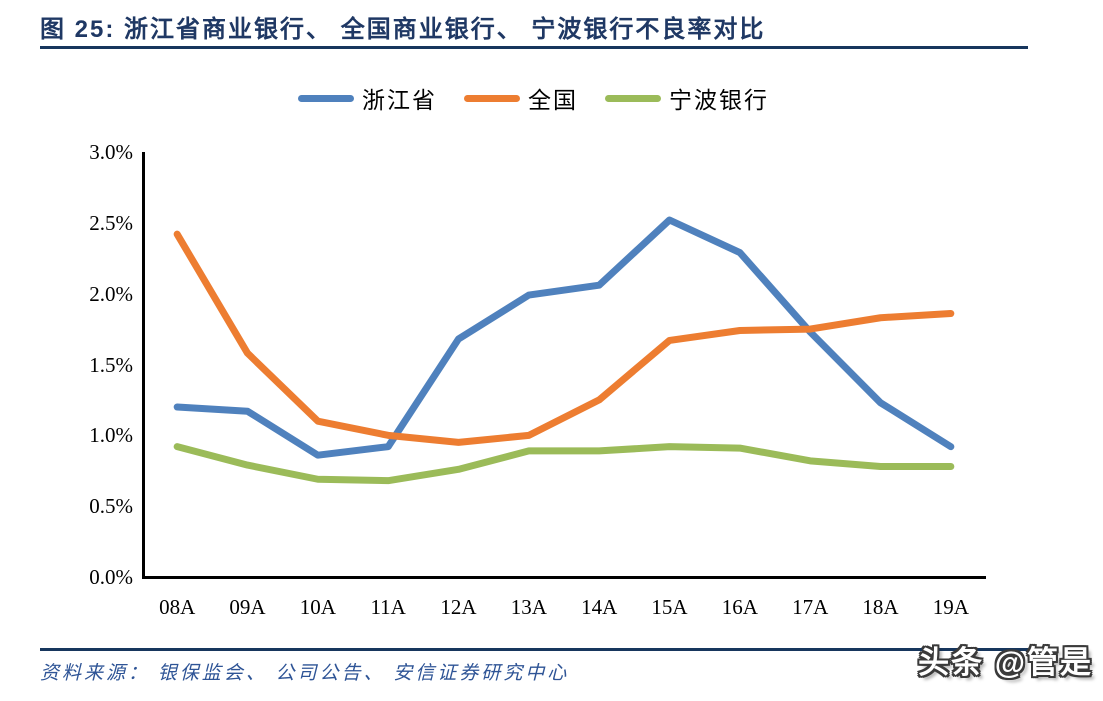 The image size is (1103, 701). What do you see at coordinates (458, 607) in the screenshot?
I see `x-tick-label: 12A` at bounding box center [458, 607].